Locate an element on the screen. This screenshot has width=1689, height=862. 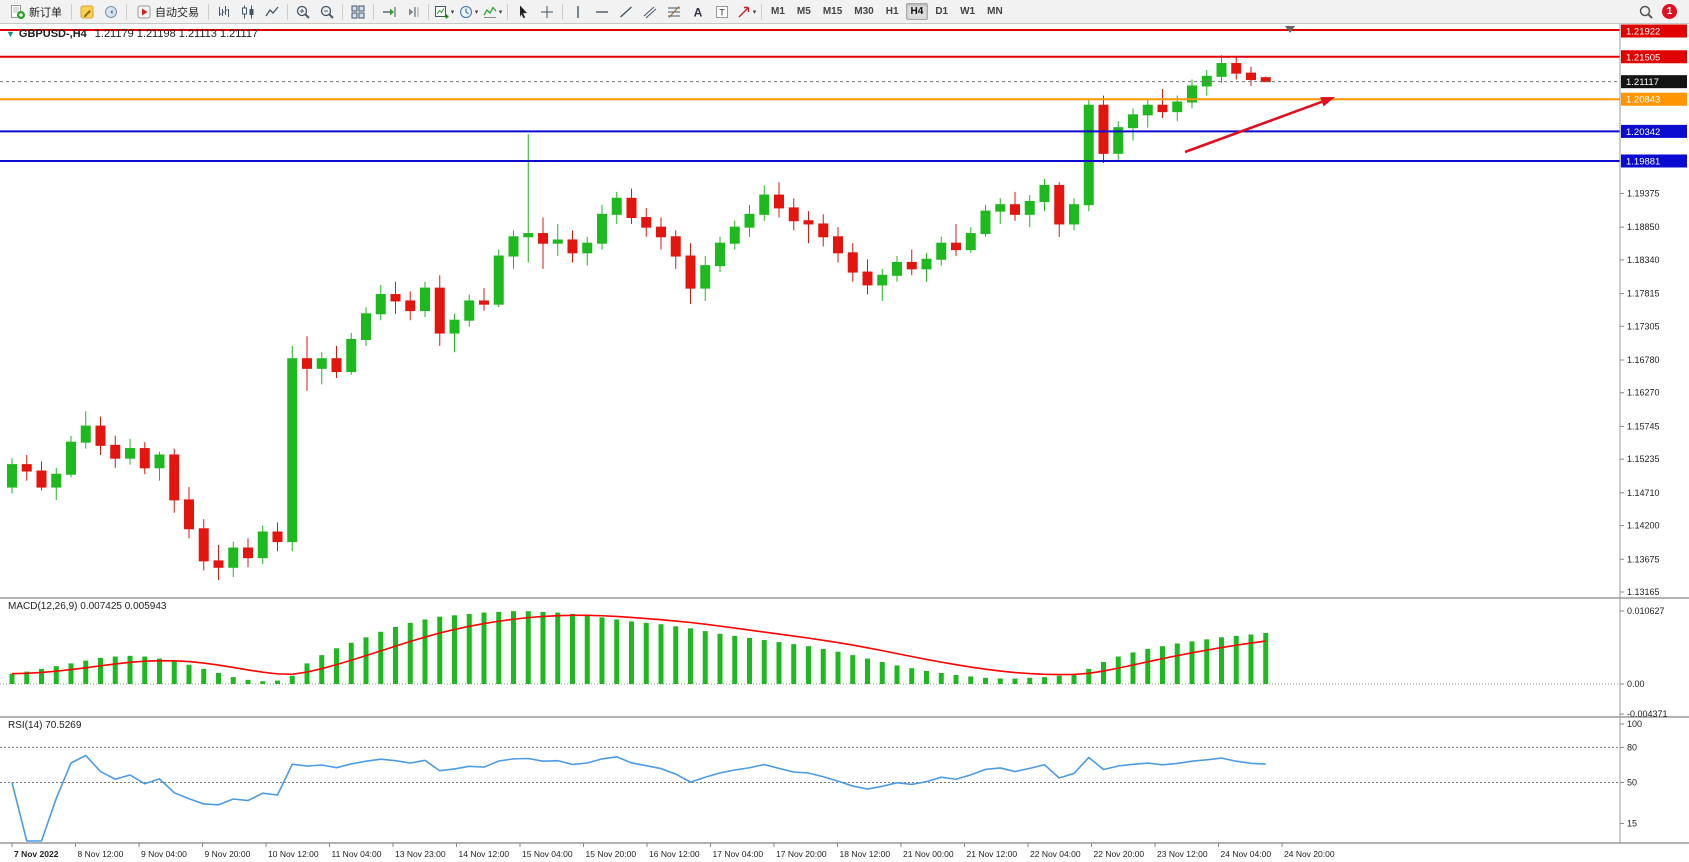
timeframe-m5-button: M5 is located at coordinates (803, 11).